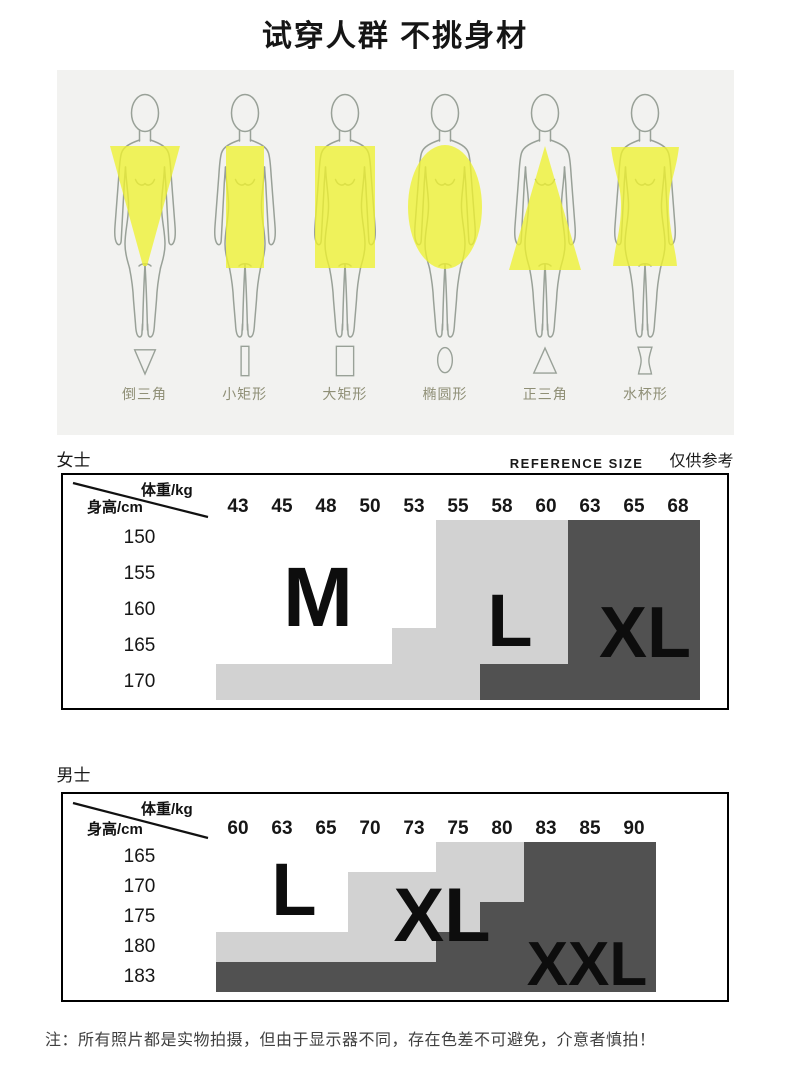 This screenshot has width=790, height=1072. Describe the element at coordinates (445, 394) in the screenshot. I see `body-type-label: 椭圆形` at that location.